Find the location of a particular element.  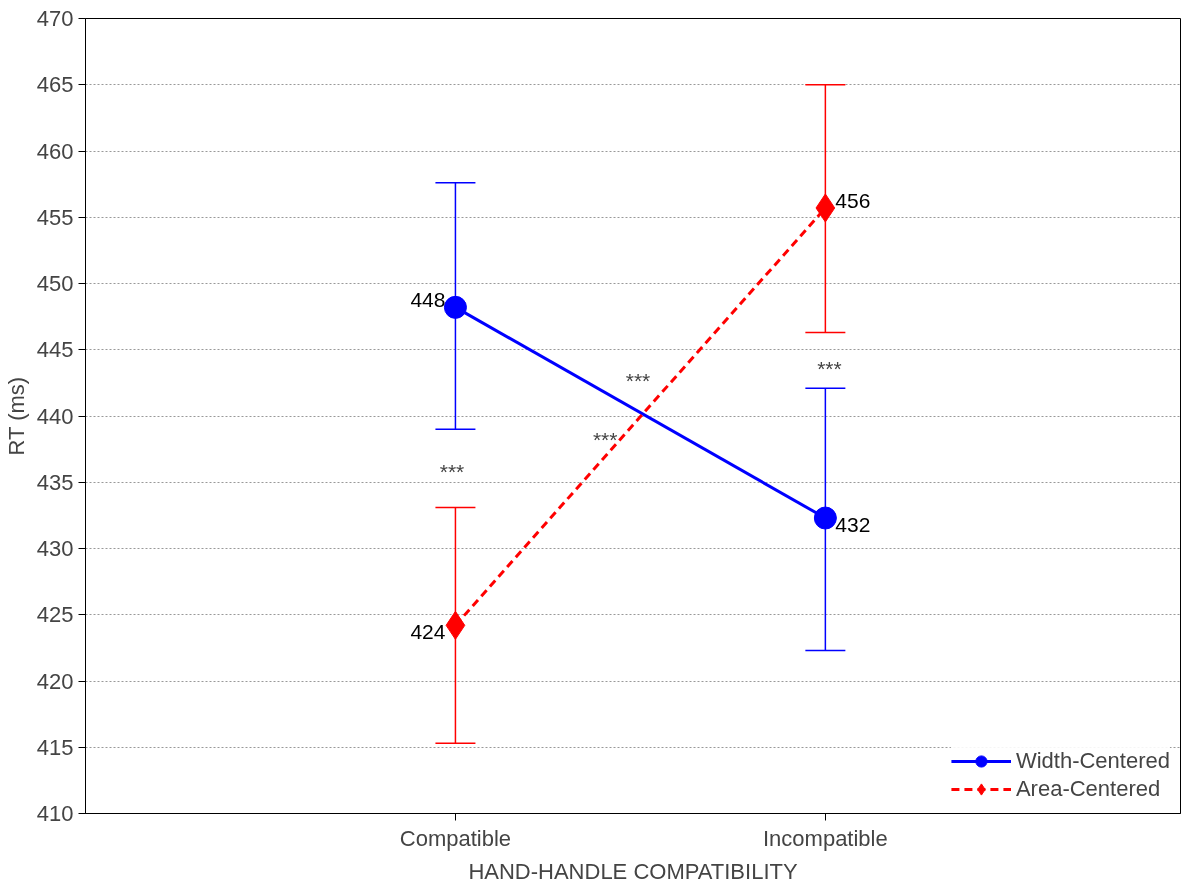

data-label: 424 is located at coordinates (428, 632).